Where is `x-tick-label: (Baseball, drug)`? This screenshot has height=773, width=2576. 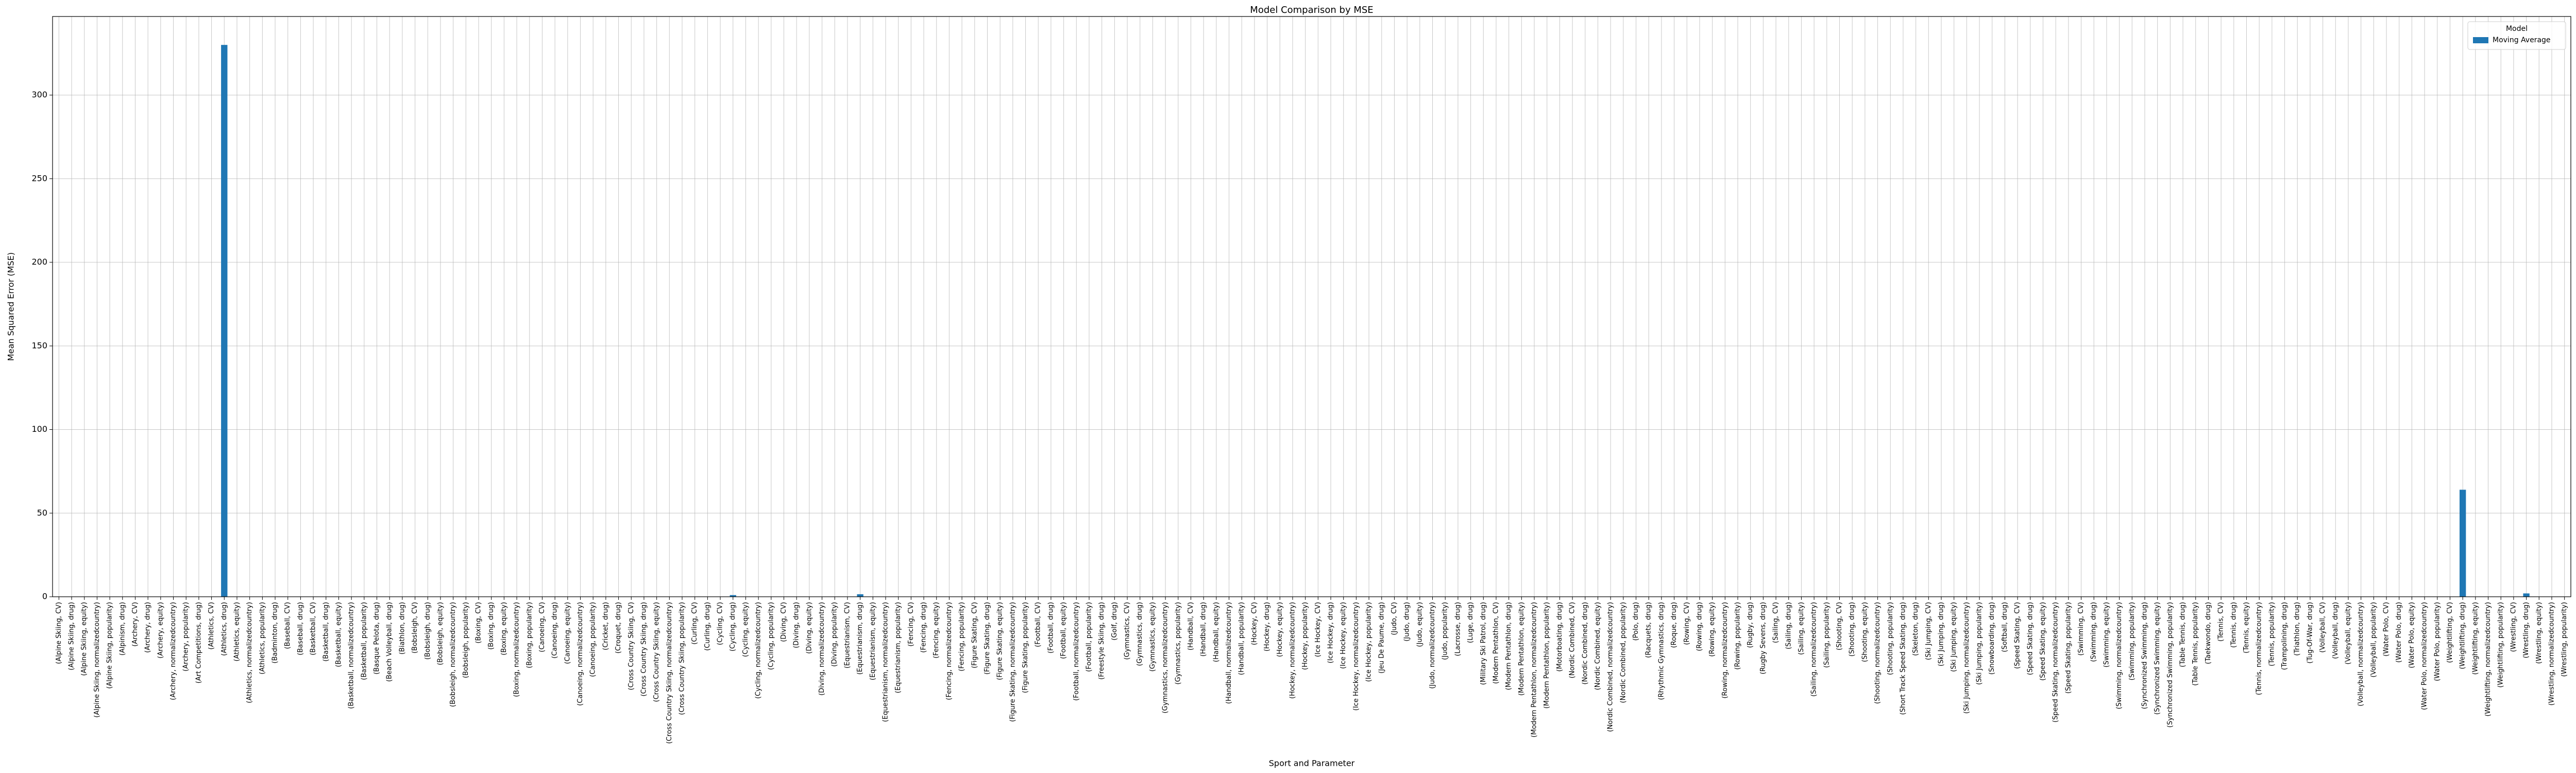
x-tick-label: (Baseball, drug) is located at coordinates (300, 629).